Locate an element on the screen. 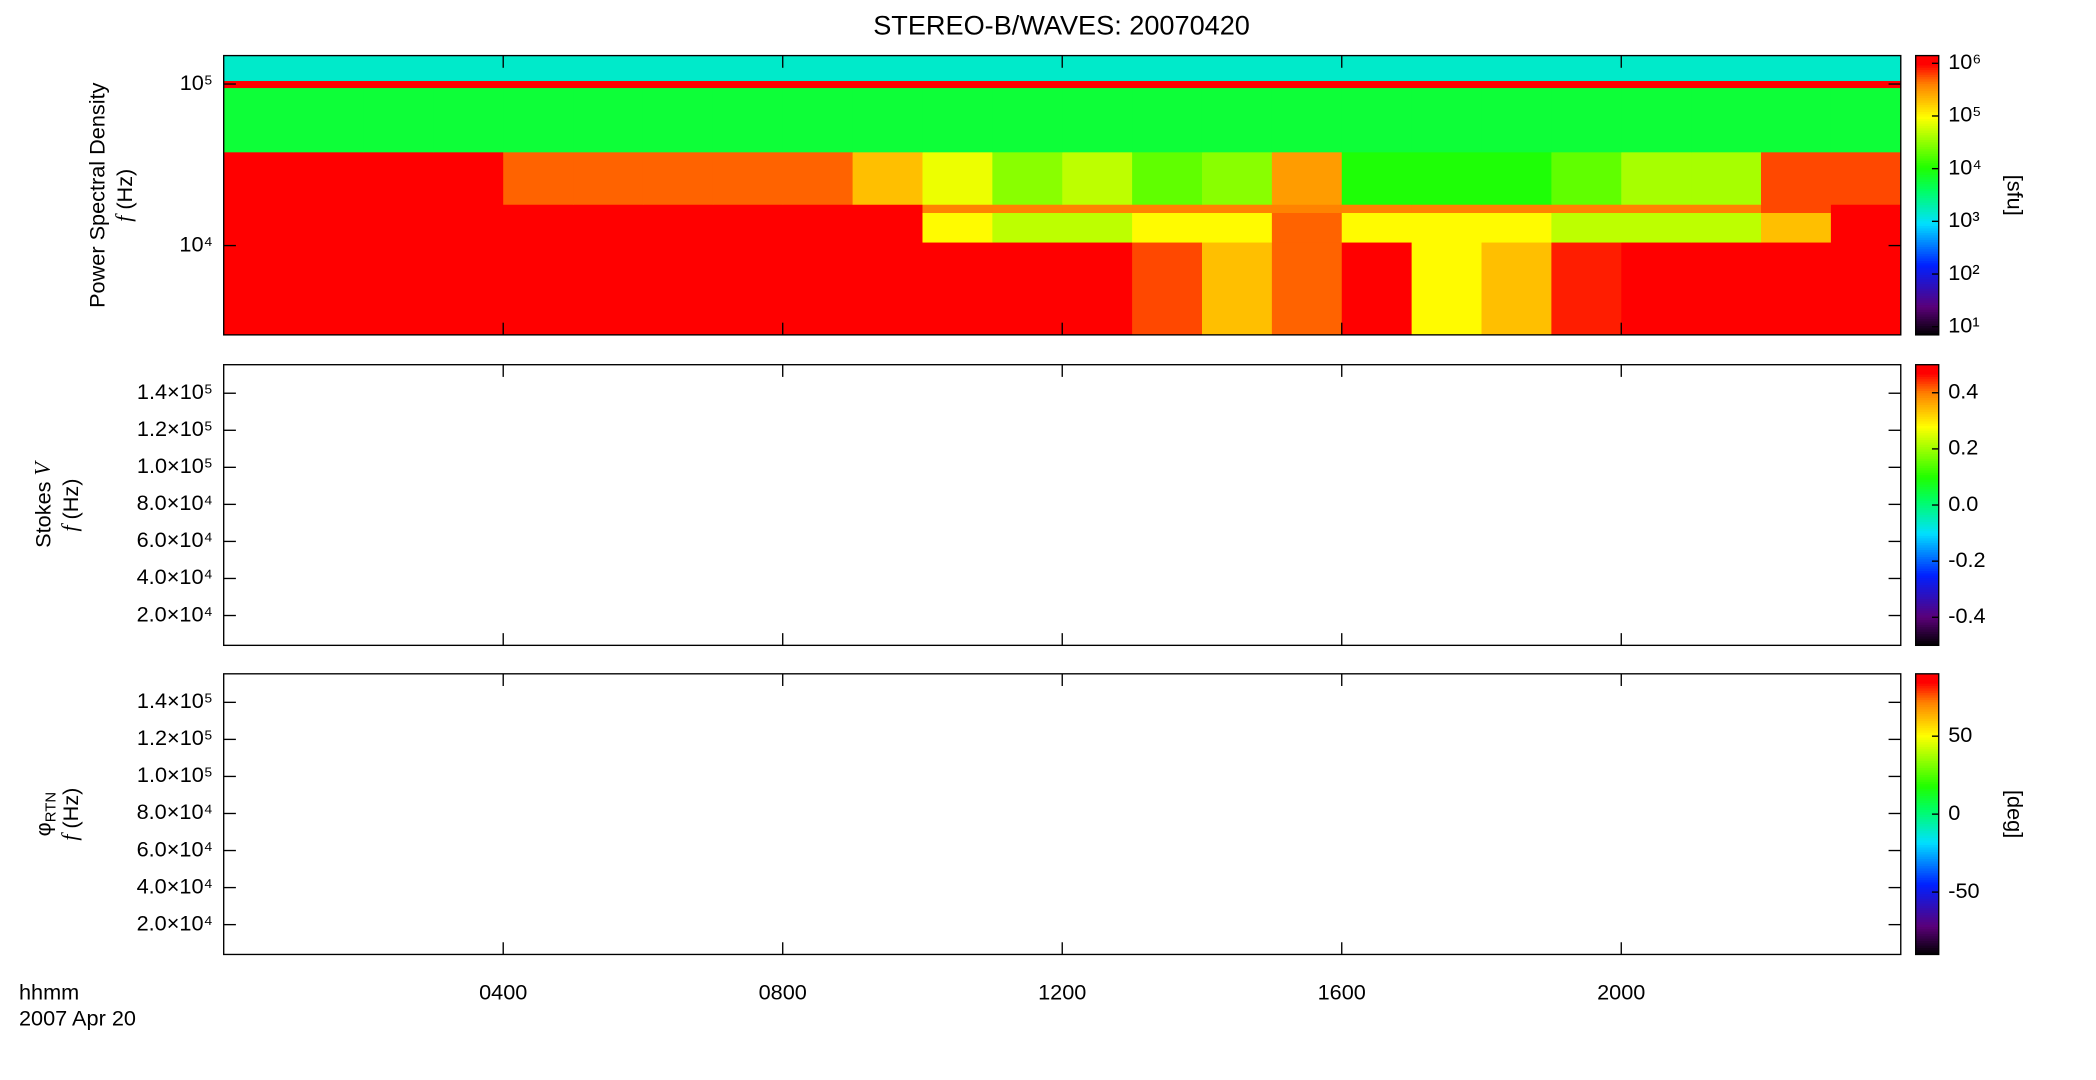 This screenshot has width=2096, height=1080. y-tick-label: 10⁴ is located at coordinates (195, 243).